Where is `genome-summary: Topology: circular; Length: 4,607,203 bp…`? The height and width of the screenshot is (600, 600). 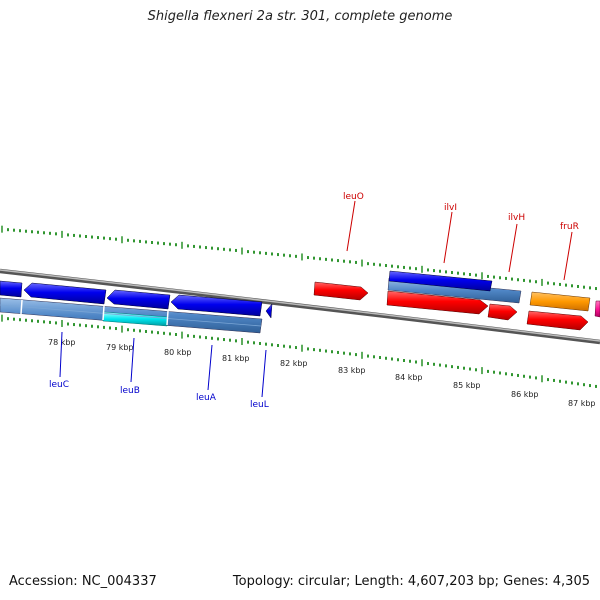 genome-summary: Topology: circular; Length: 4,607,203 bp… is located at coordinates (411, 581).